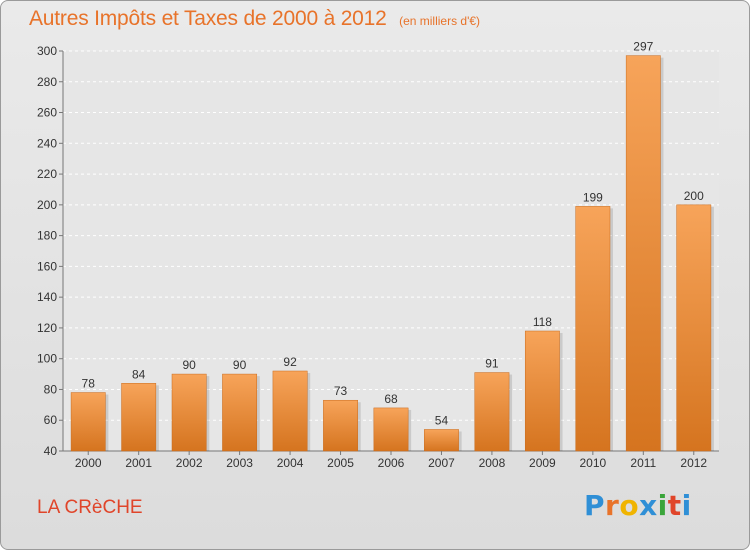 The width and height of the screenshot is (750, 550). What do you see at coordinates (47, 143) in the screenshot?
I see `y-tick-label: 240` at bounding box center [47, 143].